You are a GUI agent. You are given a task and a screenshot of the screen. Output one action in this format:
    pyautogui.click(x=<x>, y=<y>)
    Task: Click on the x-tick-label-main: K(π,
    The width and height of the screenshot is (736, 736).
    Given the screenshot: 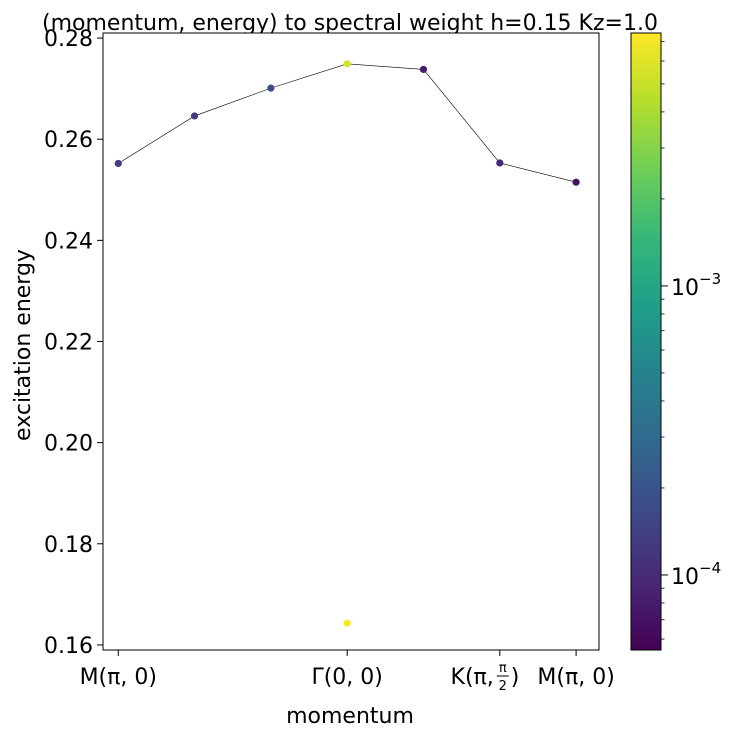 What is the action you would take?
    pyautogui.click(x=472, y=677)
    